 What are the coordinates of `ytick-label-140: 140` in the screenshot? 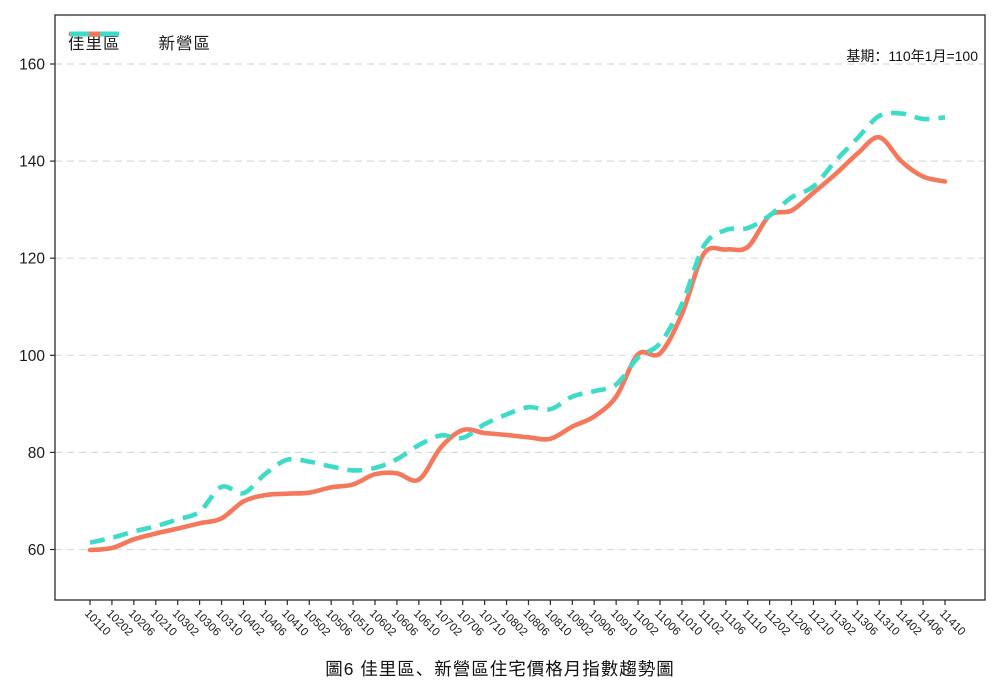 It's located at (32, 162).